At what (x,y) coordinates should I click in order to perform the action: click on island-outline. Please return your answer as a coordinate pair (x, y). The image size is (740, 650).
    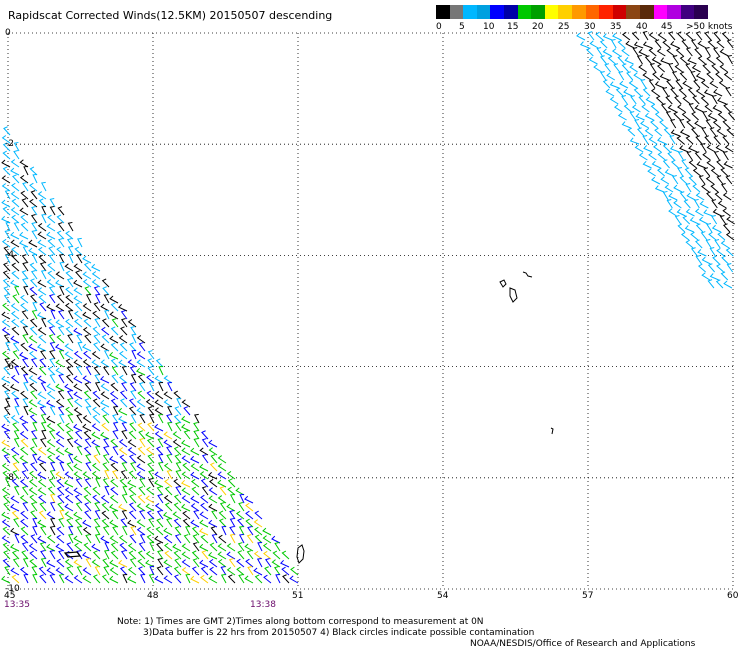
    Looking at the image, I should click on (72, 554).